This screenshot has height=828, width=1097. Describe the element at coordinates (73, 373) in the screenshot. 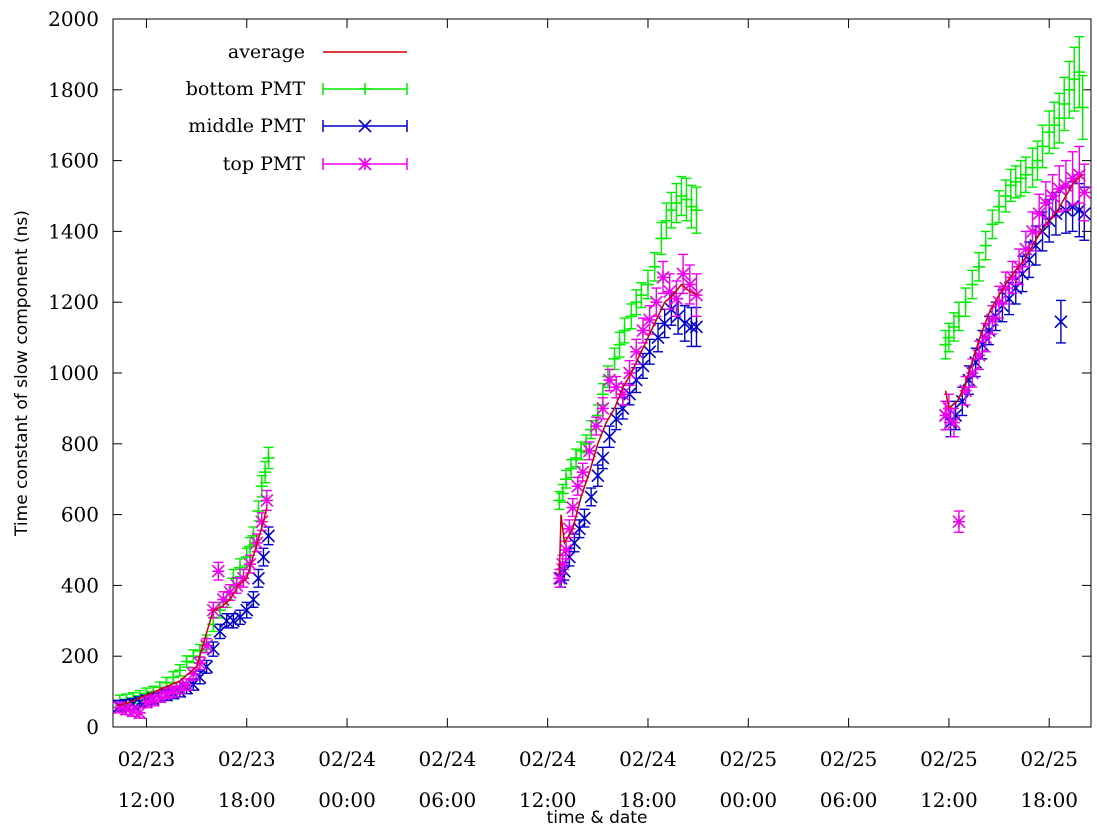

I see `y-tick-label: 1000` at that location.